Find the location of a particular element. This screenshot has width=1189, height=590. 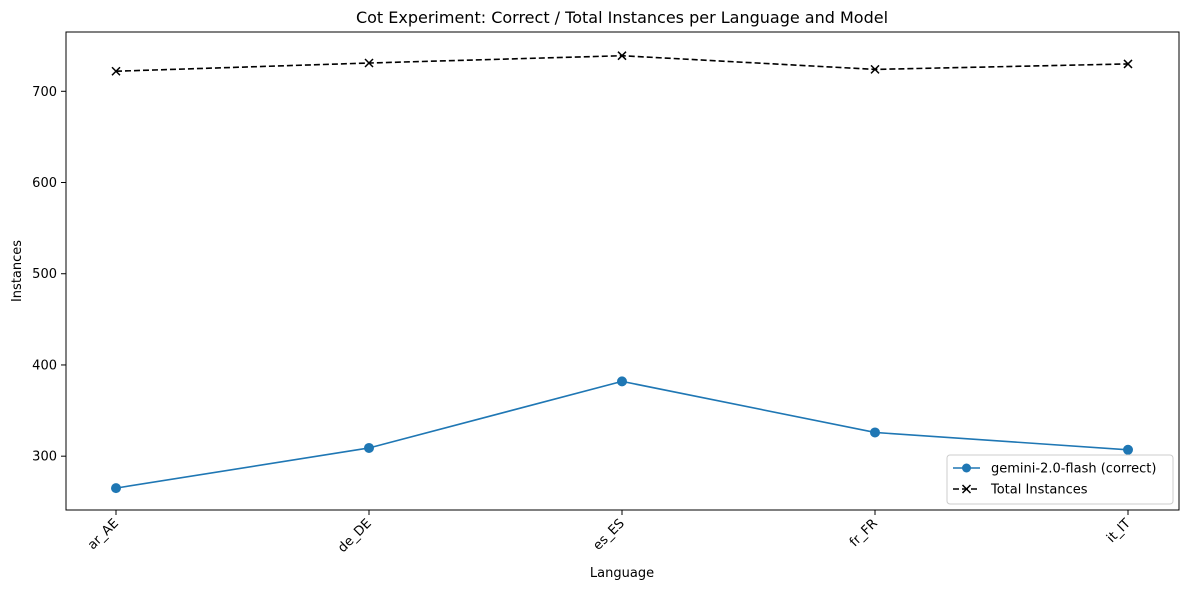

legend-box is located at coordinates (1060, 479).